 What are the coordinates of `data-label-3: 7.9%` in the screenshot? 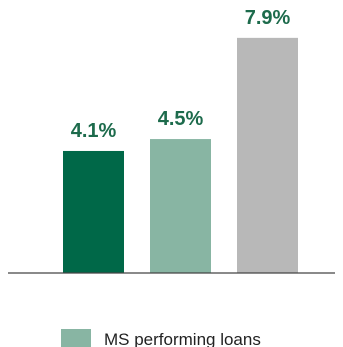 It's located at (268, 18).